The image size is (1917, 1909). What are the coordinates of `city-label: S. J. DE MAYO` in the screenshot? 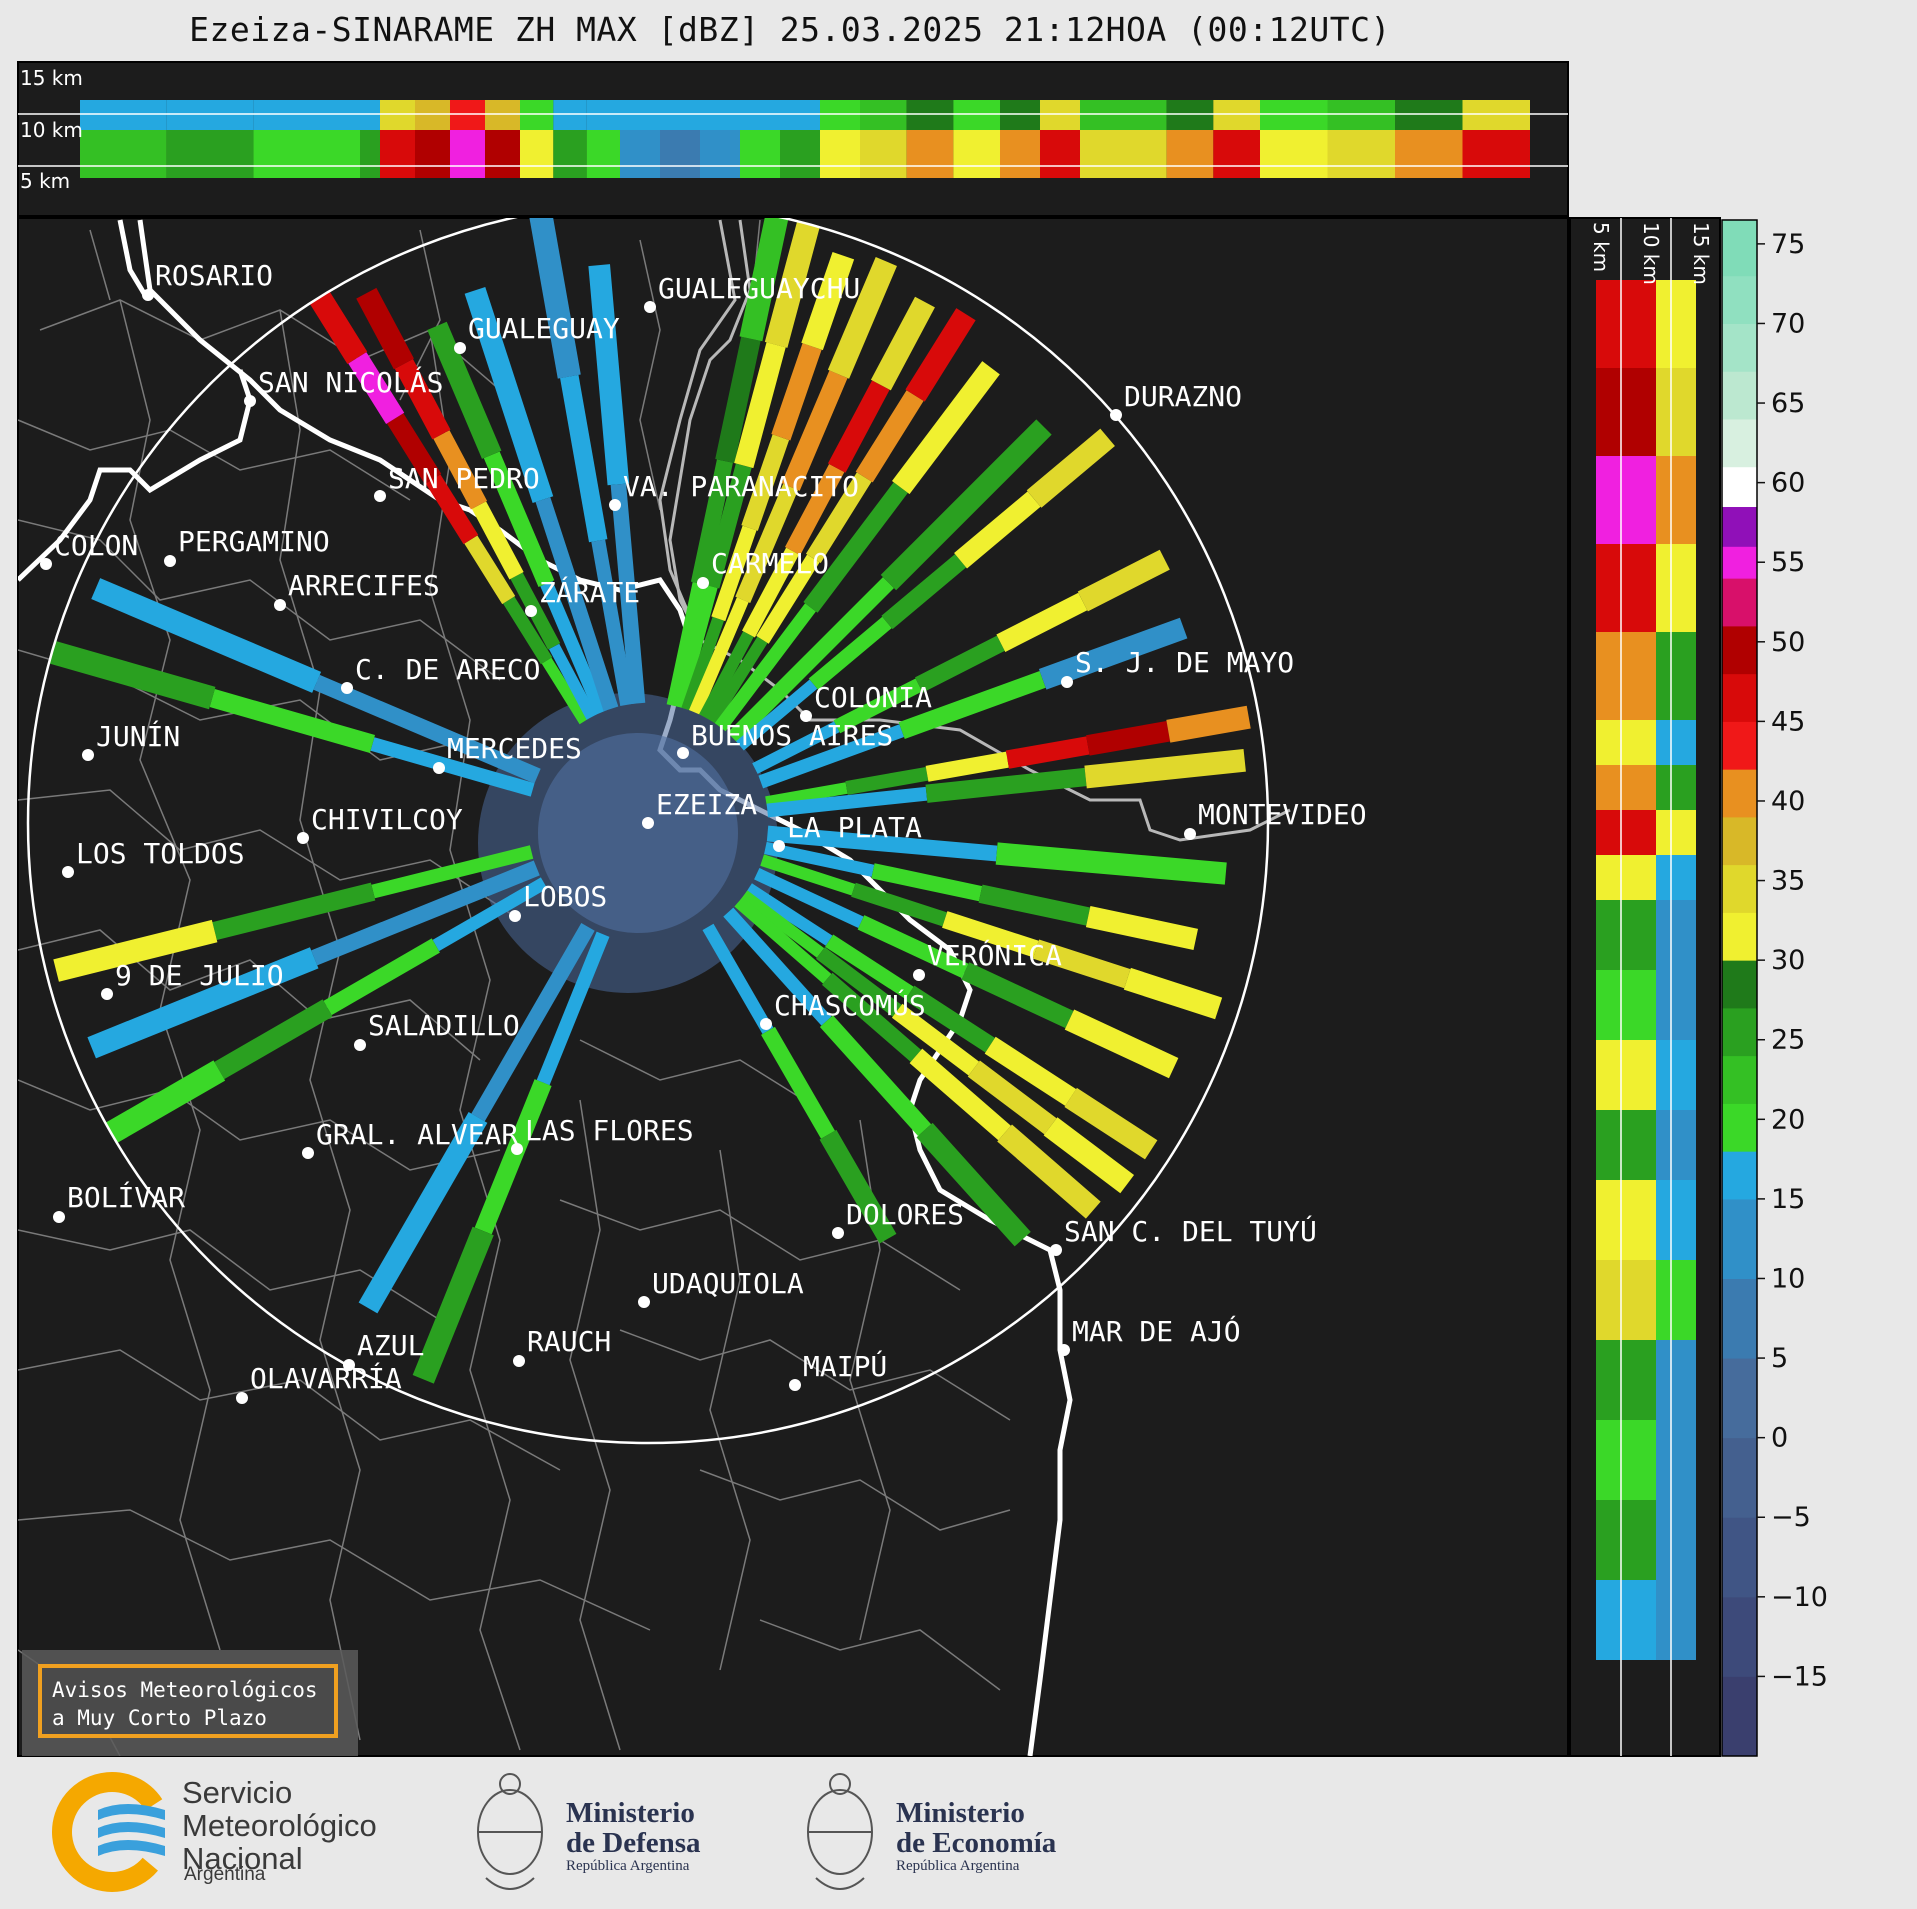 It's located at (1184, 662).